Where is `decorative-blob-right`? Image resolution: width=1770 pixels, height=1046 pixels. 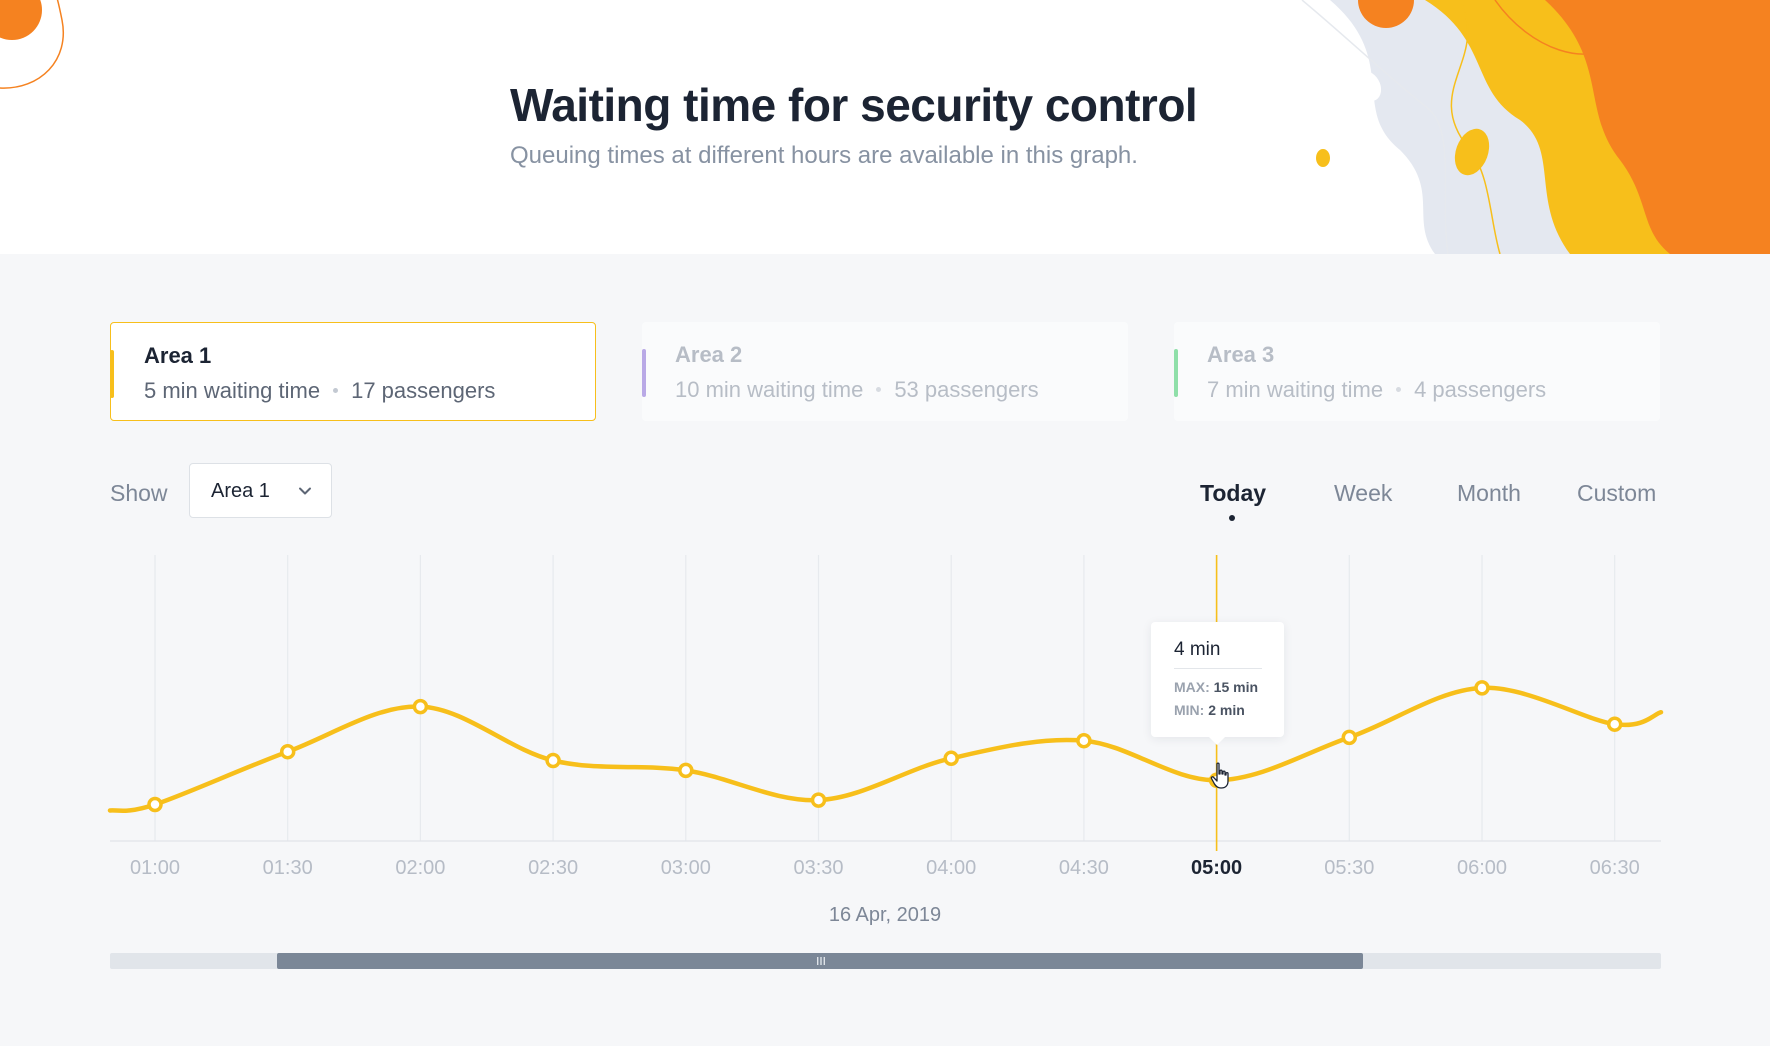 decorative-blob-right is located at coordinates (1535, 127).